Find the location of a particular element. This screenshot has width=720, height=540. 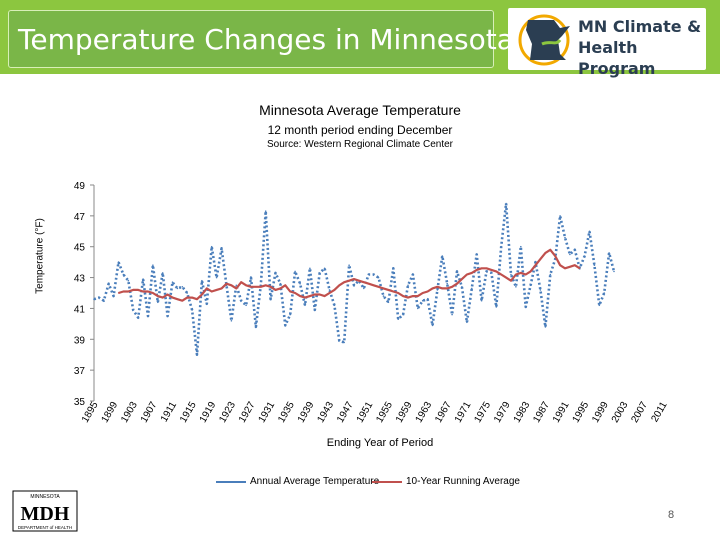

title-box is located at coordinates (251, 39).